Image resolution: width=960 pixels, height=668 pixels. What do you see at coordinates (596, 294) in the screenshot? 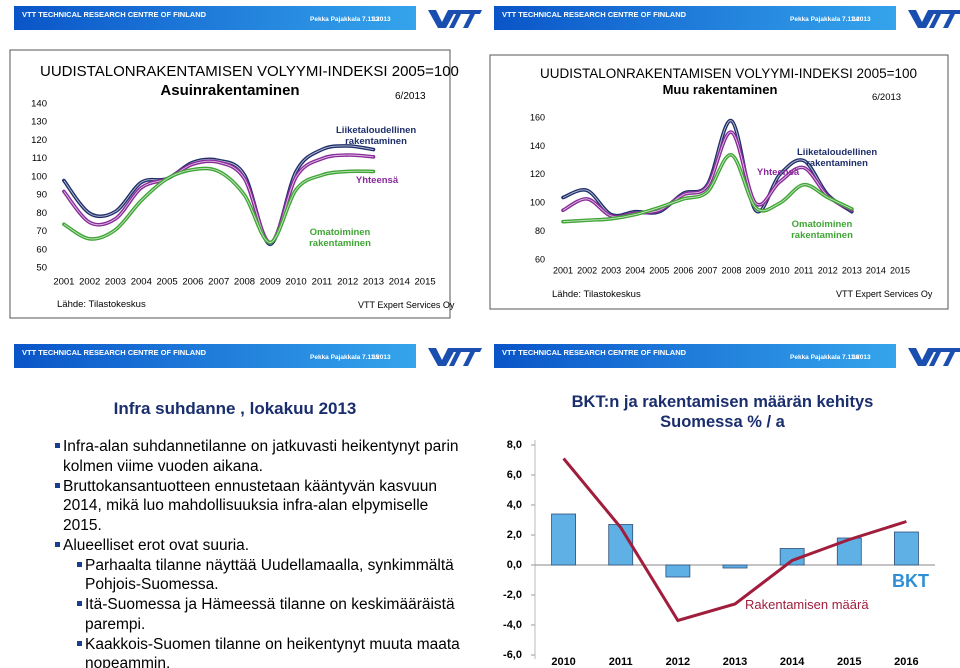
I see `source-note: Lähde: Tilastokeskus` at bounding box center [596, 294].